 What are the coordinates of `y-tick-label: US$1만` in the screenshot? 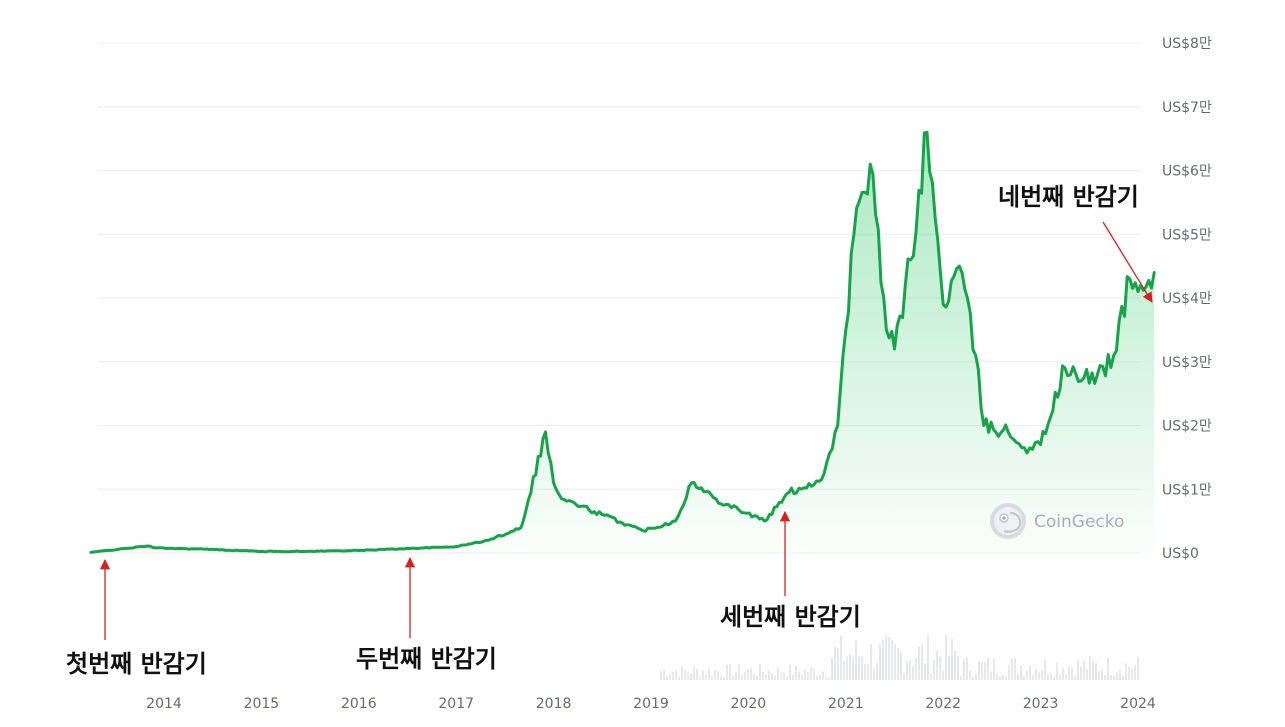 It's located at (1187, 490).